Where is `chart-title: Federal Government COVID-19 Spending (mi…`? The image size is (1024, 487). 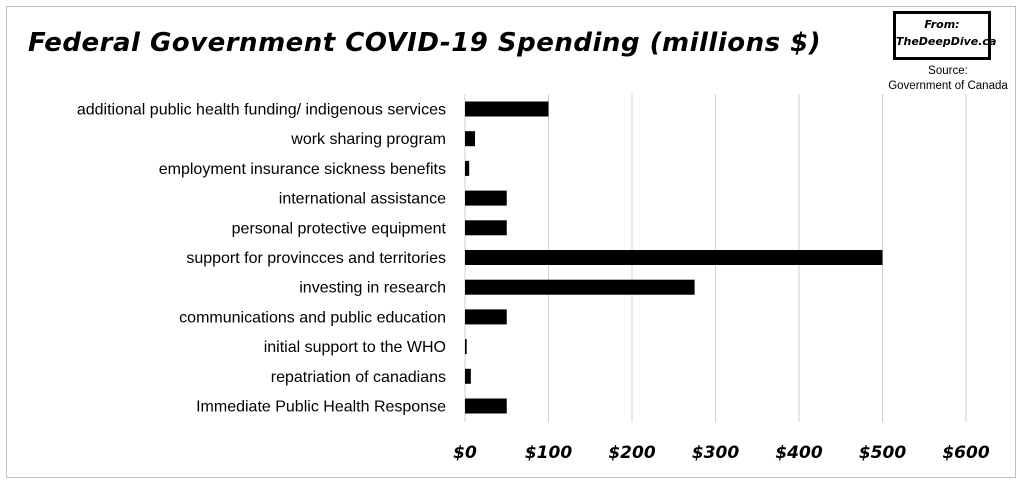 chart-title: Federal Government COVID-19 Spending (mi… is located at coordinates (425, 43).